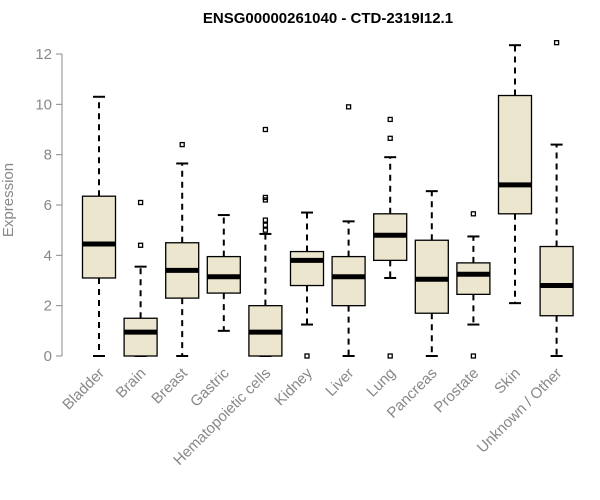  I want to click on x-tick-label: Kidney, so click(293, 386).